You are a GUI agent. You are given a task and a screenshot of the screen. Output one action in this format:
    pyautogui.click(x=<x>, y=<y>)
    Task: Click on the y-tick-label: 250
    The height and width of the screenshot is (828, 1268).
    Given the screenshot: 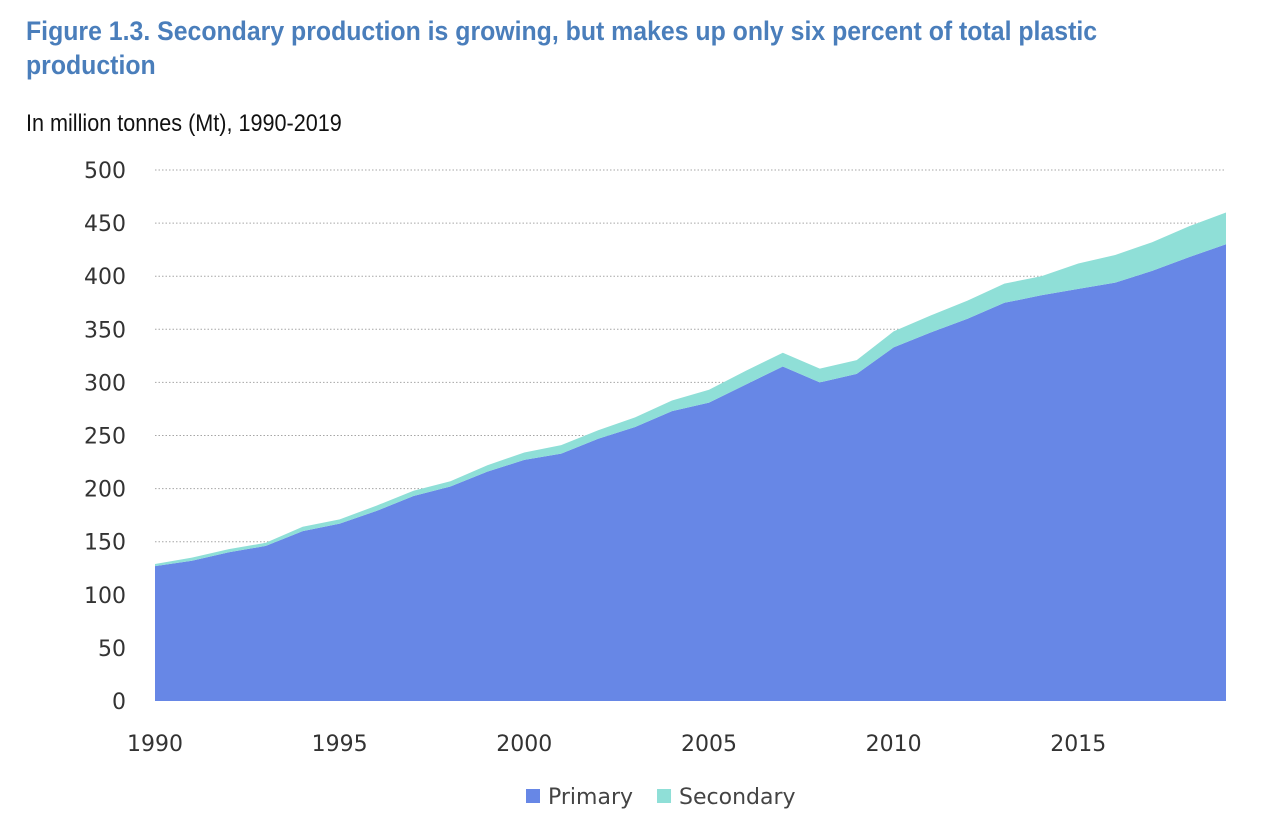 What is the action you would take?
    pyautogui.click(x=105, y=437)
    